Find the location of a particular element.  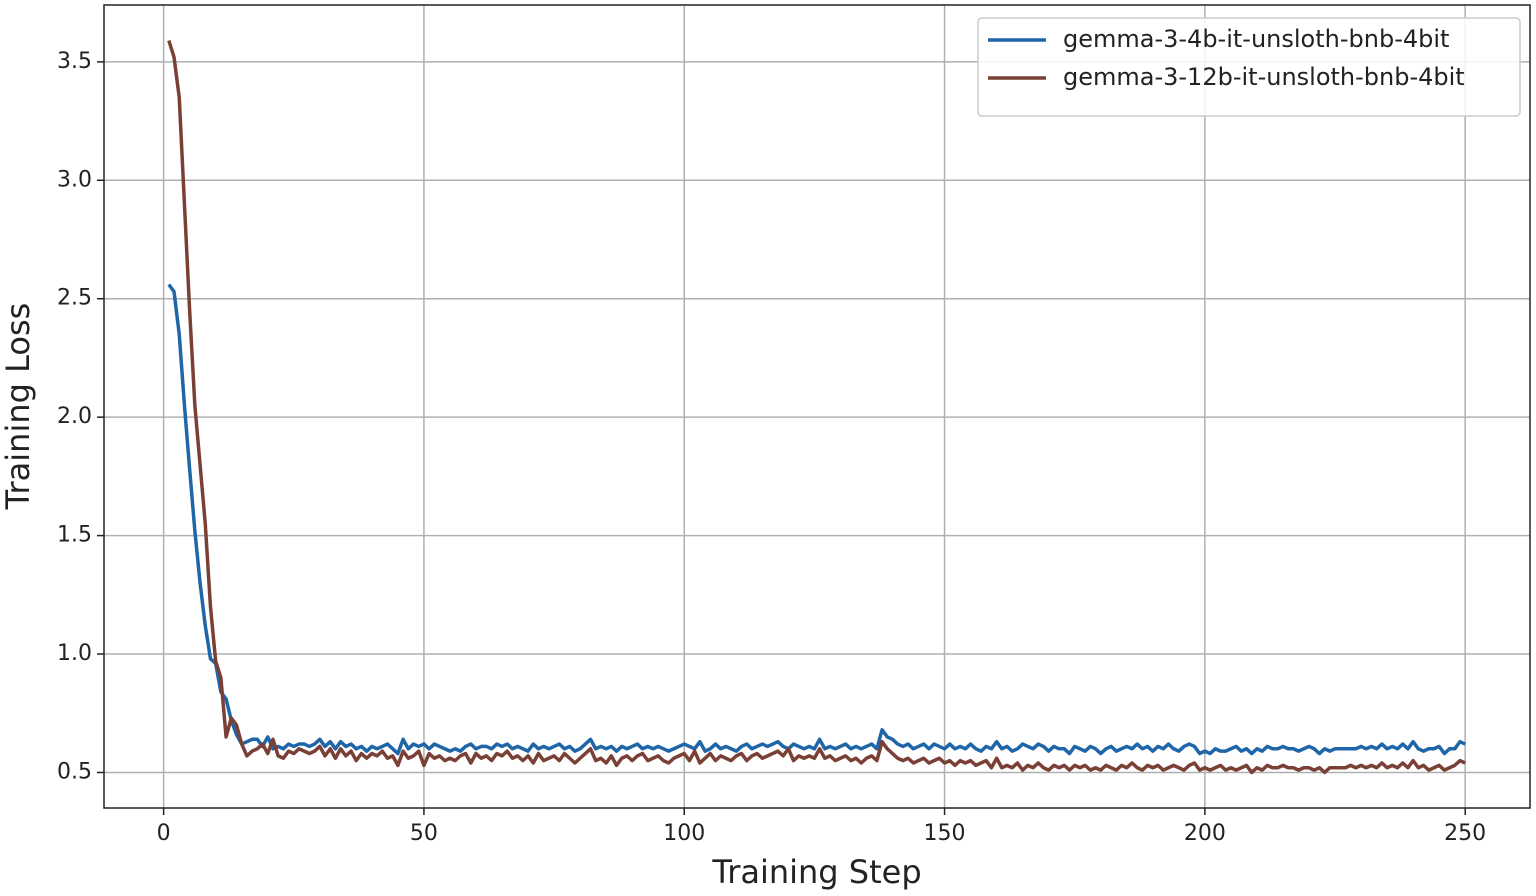

y-tick-label: 1.5 is located at coordinates (74, 535).